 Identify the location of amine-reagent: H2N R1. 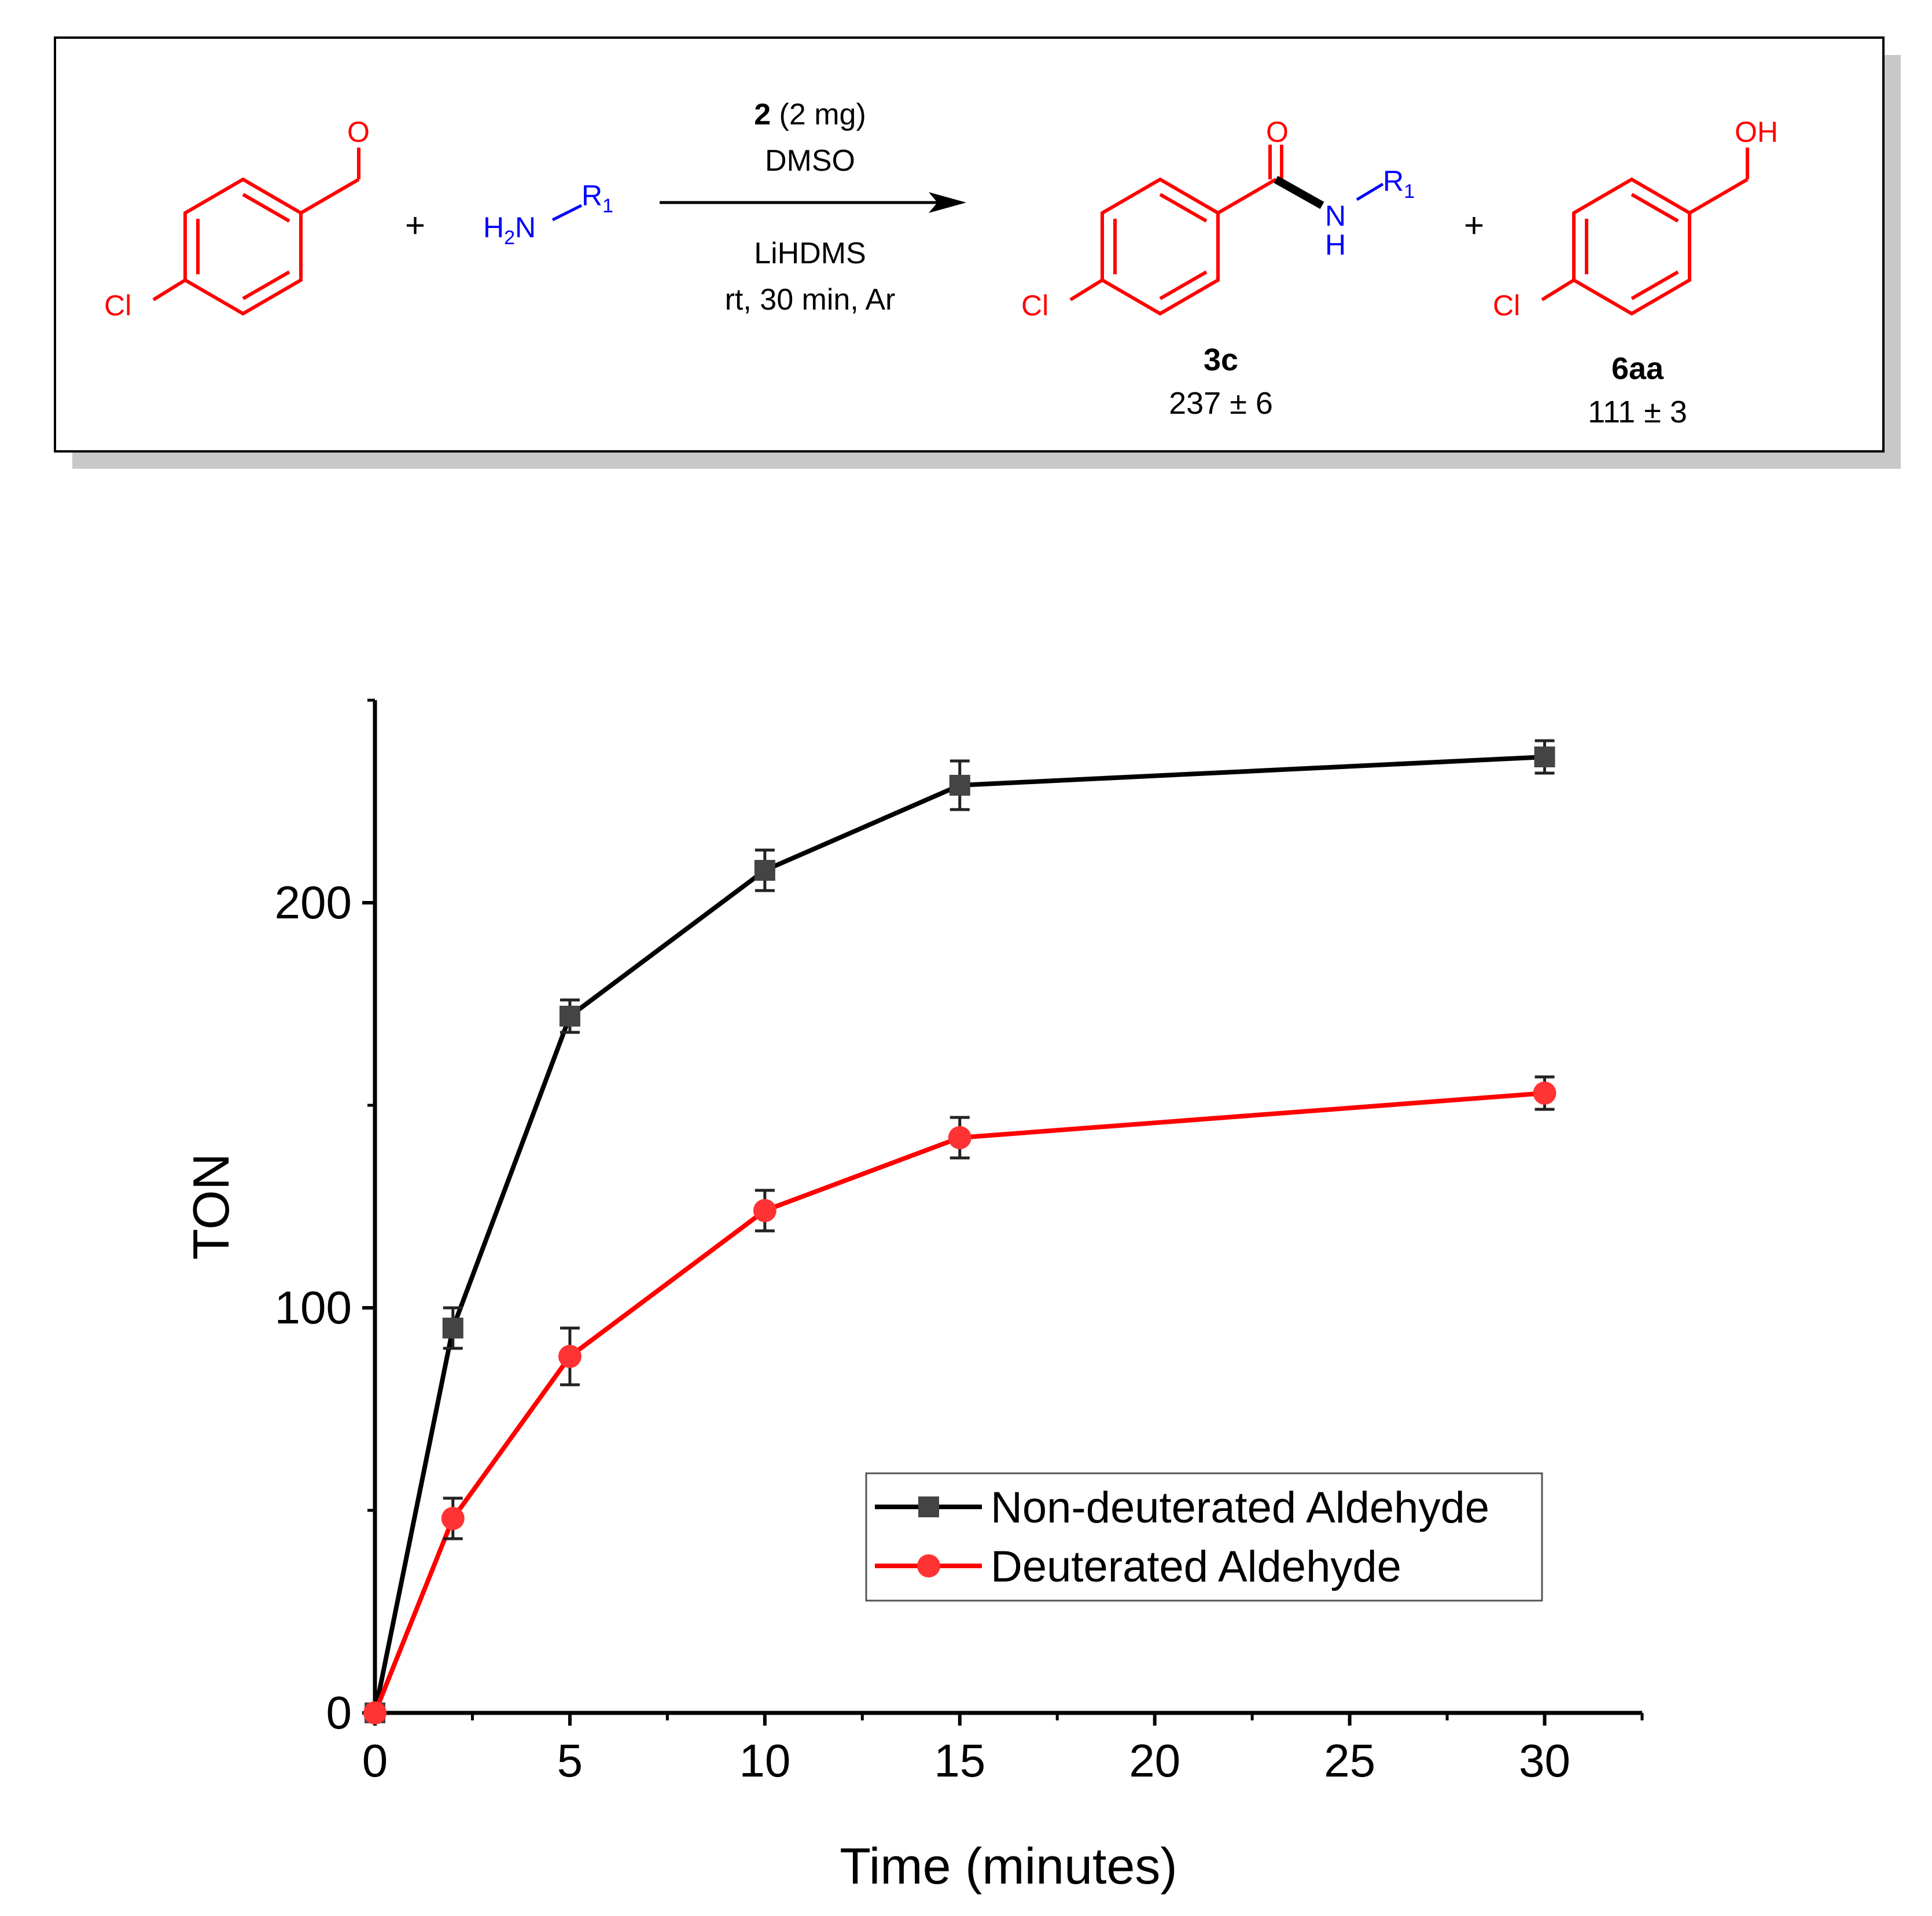
(548, 214).